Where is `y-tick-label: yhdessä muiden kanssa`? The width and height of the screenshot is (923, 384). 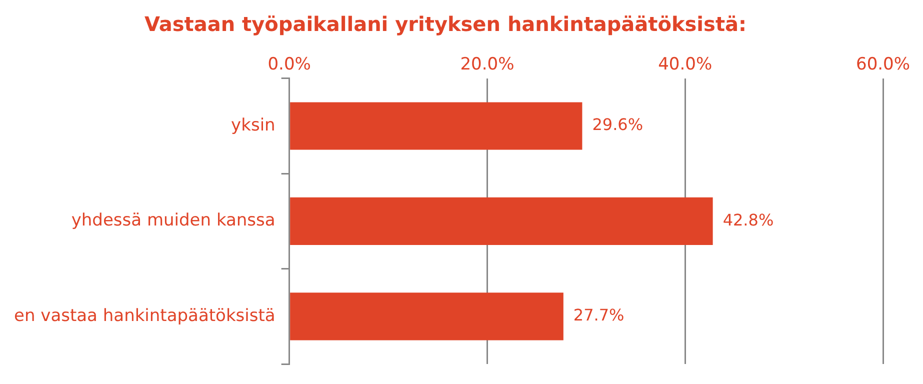
y-tick-label: yhdessä muiden kanssa is located at coordinates (173, 220).